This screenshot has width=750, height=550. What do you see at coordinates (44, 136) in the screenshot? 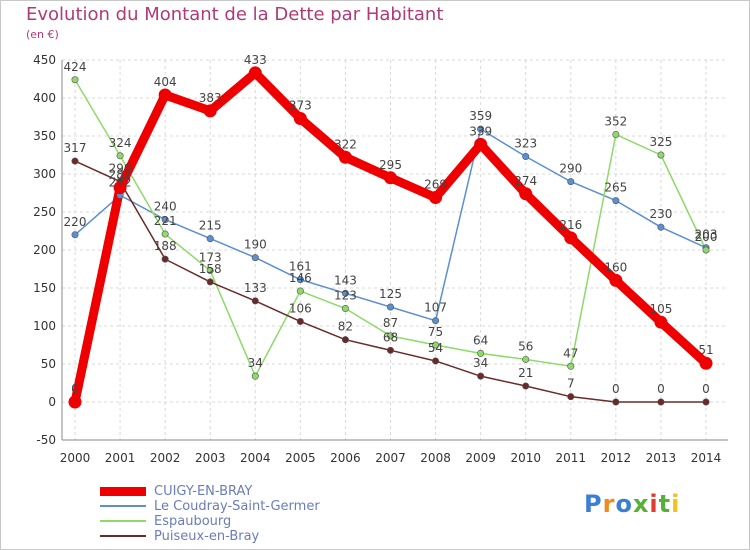
I see `y-tick-label: 350` at bounding box center [44, 136].